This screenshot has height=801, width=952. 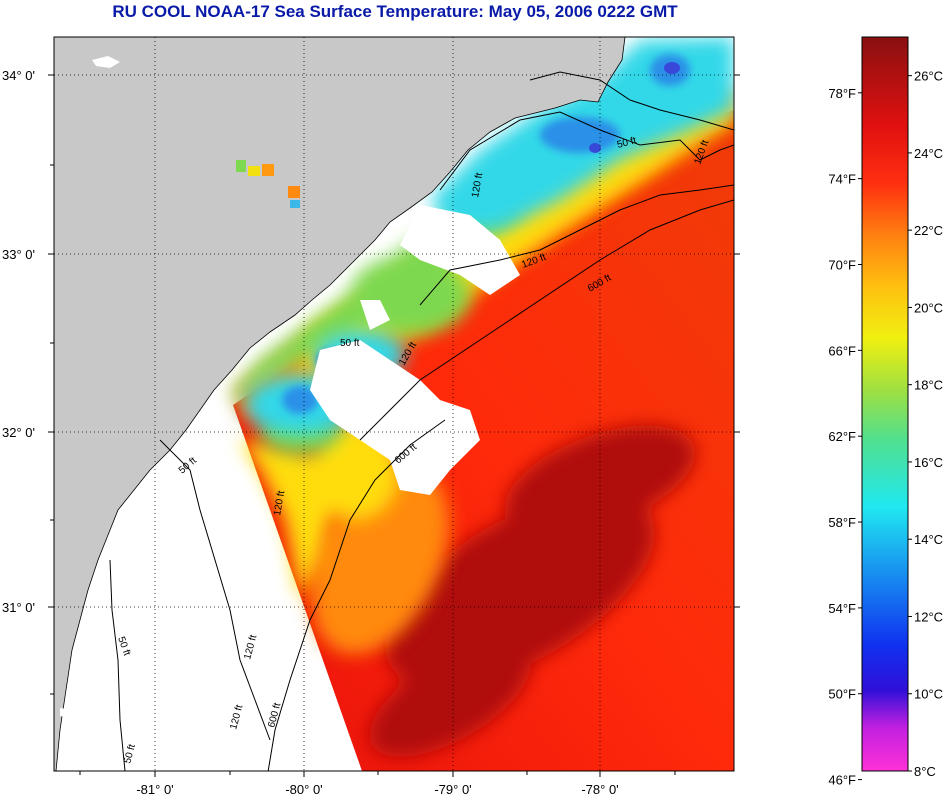 What do you see at coordinates (90, 387) in the screenshot?
I see `lake-features` at bounding box center [90, 387].